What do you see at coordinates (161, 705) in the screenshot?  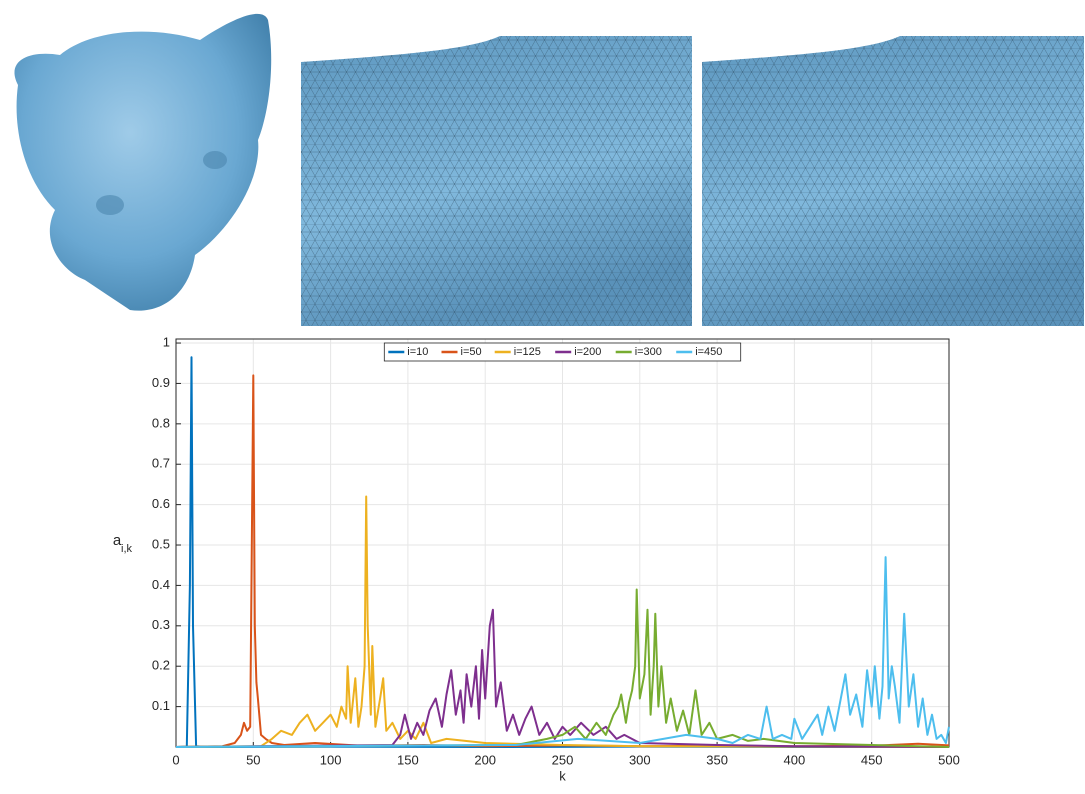 I see `y-tick-label: 0.1` at bounding box center [161, 705].